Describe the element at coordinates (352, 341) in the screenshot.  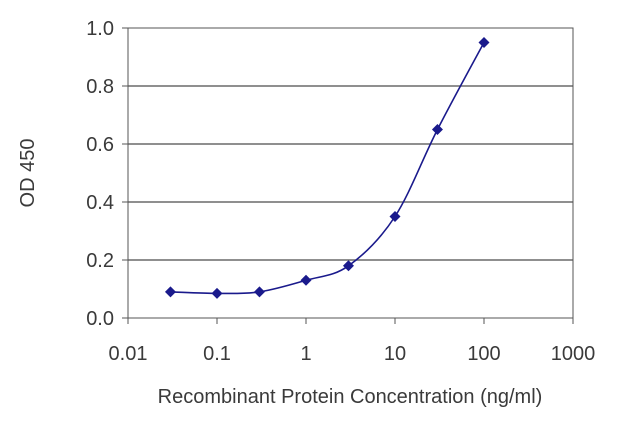
I see `x-axis: 0.01 0.1 1 10 100 1000` at that location.